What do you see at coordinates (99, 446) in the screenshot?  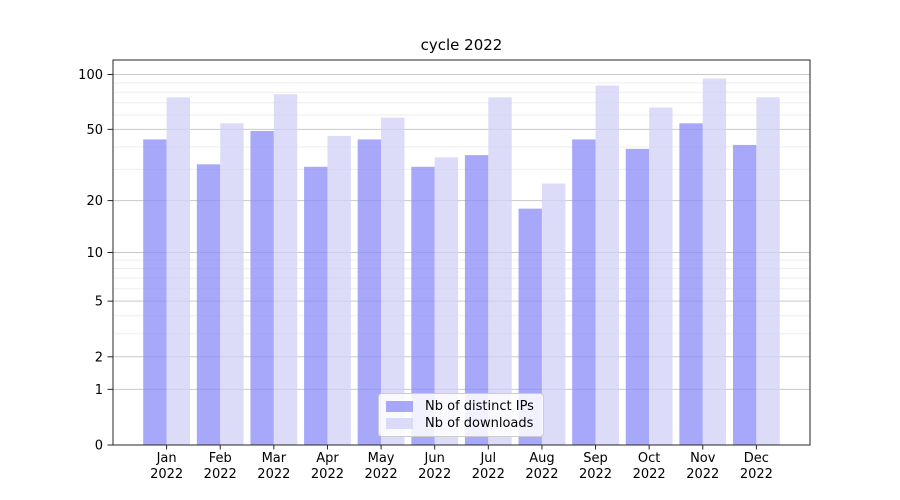 I see `y-tick-label: 0` at bounding box center [99, 446].